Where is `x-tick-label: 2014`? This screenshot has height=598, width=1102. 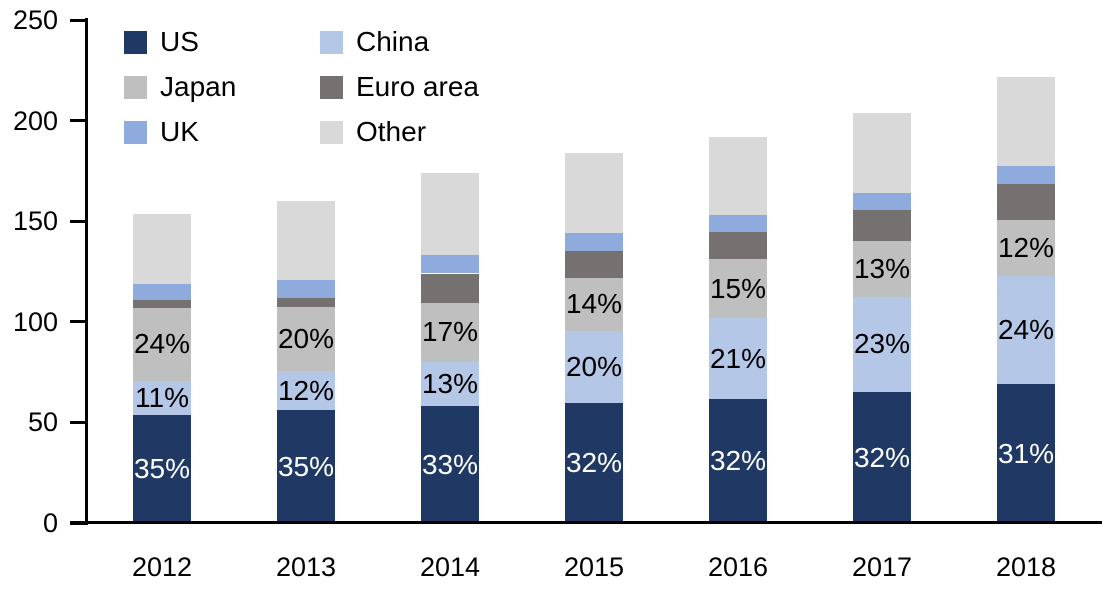
x-tick-label: 2014 is located at coordinates (450, 567).